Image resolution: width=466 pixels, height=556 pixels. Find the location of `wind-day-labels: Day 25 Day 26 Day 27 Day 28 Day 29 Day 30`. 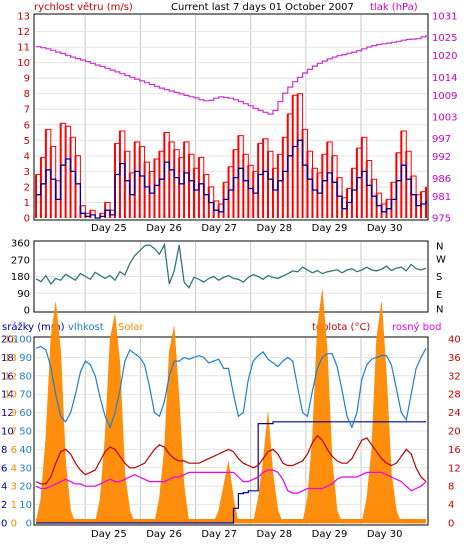

wind-day-labels: Day 25 Day 26 Day 27 Day 28 Day 29 Day 30 is located at coordinates (246, 228).